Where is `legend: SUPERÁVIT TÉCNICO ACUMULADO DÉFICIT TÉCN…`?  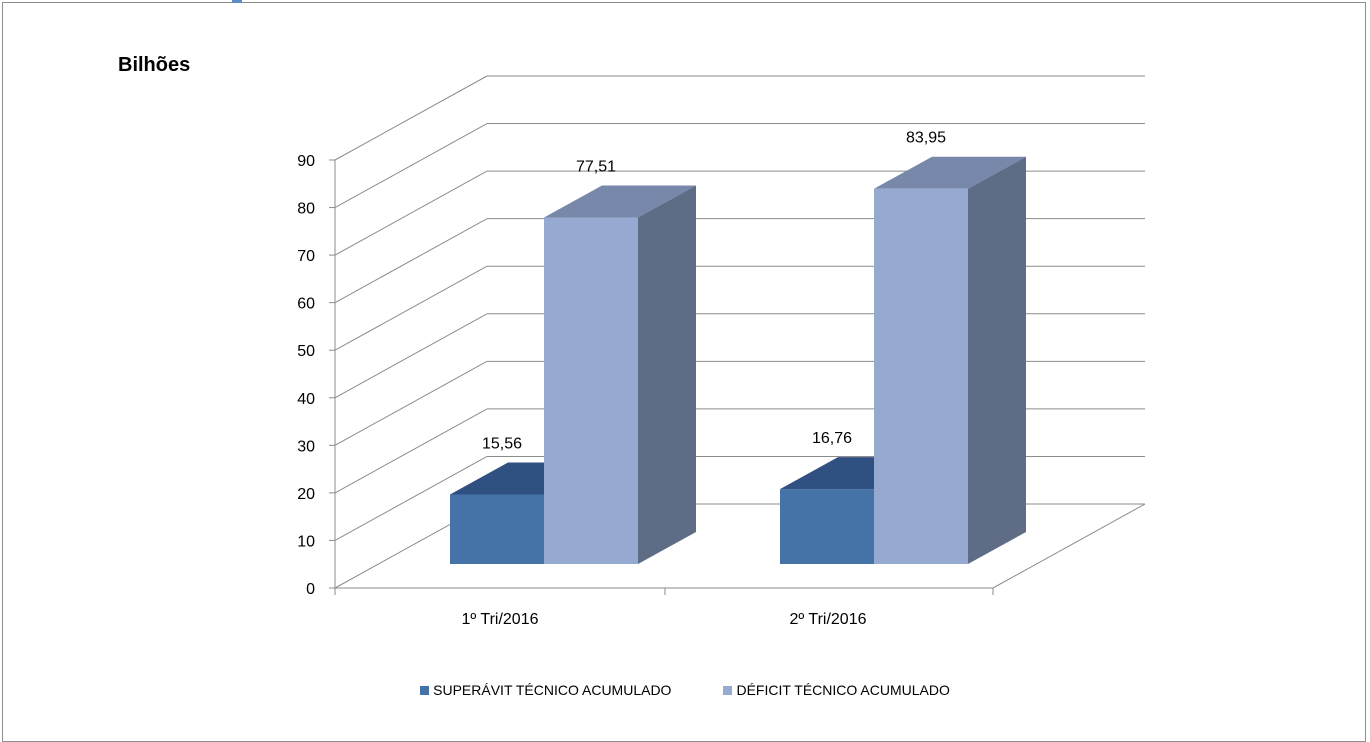
legend: SUPERÁVIT TÉCNICO ACUMULADO DÉFICIT TÉCN… is located at coordinates (685, 690).